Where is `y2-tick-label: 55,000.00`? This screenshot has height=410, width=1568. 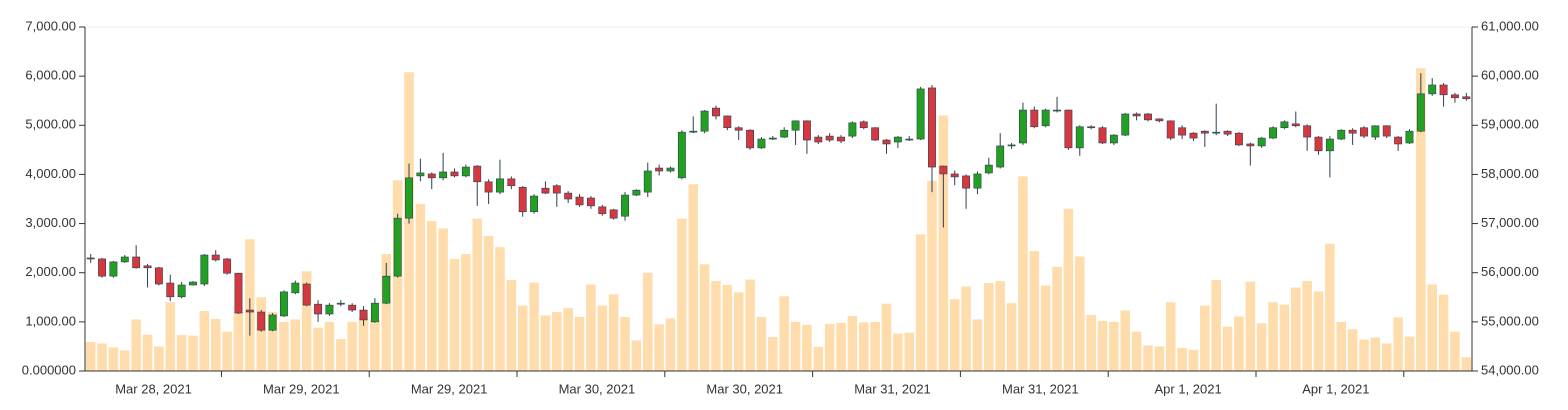 y2-tick-label: 55,000.00 is located at coordinates (1510, 320).